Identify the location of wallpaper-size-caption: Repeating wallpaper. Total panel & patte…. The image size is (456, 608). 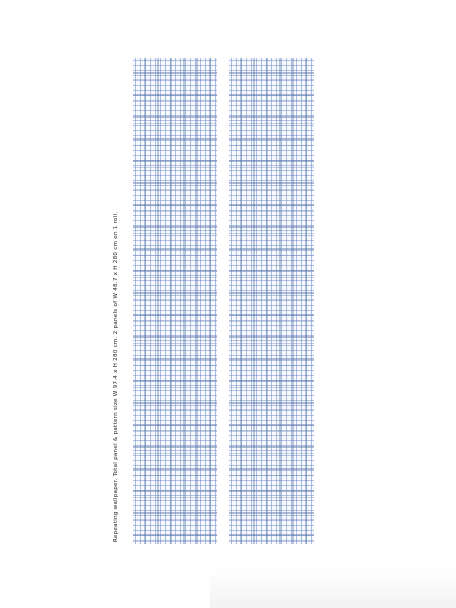
(116, 376).